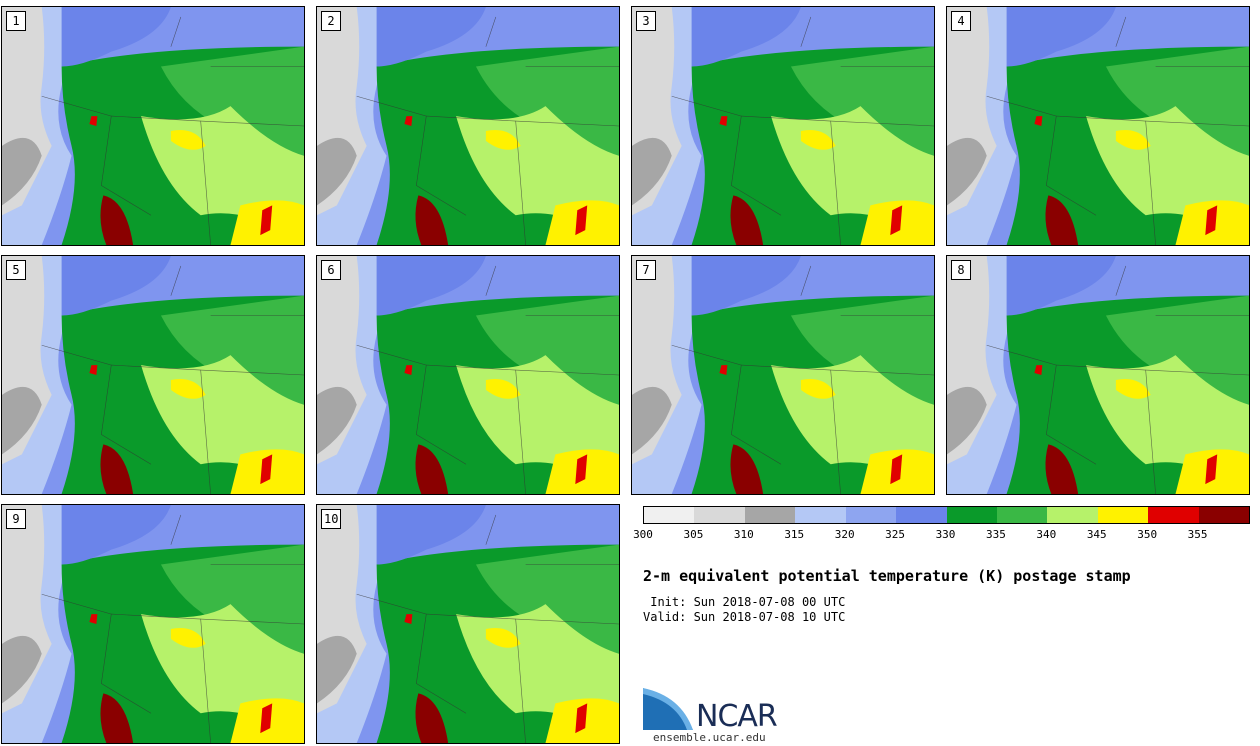 This screenshot has height=746, width=1260. What do you see at coordinates (331, 21) in the screenshot?
I see `stamp-member-label: 2` at bounding box center [331, 21].